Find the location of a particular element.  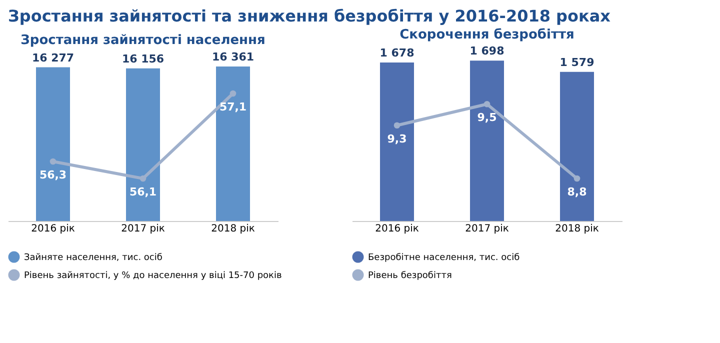

data-label: 57,1 is located at coordinates (233, 107).